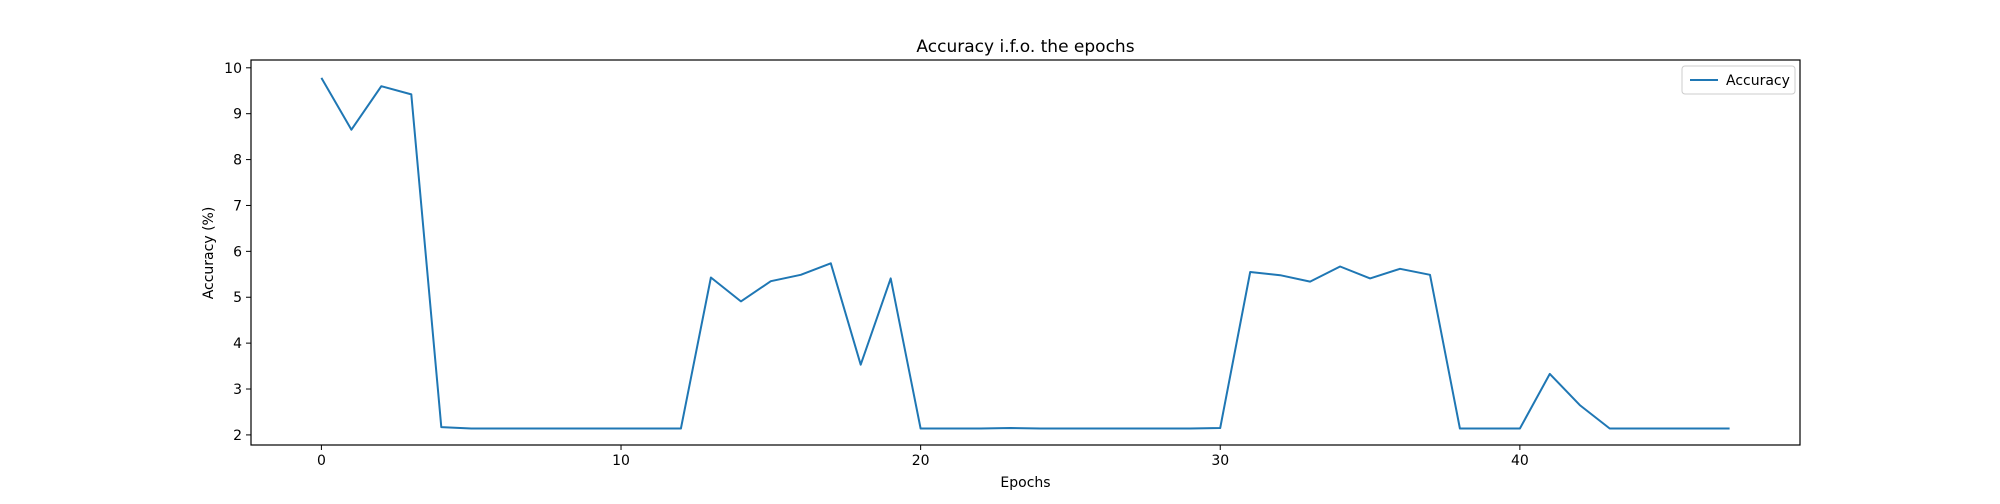  Describe the element at coordinates (1520, 461) in the screenshot. I see `x-tick-label: 40` at that location.